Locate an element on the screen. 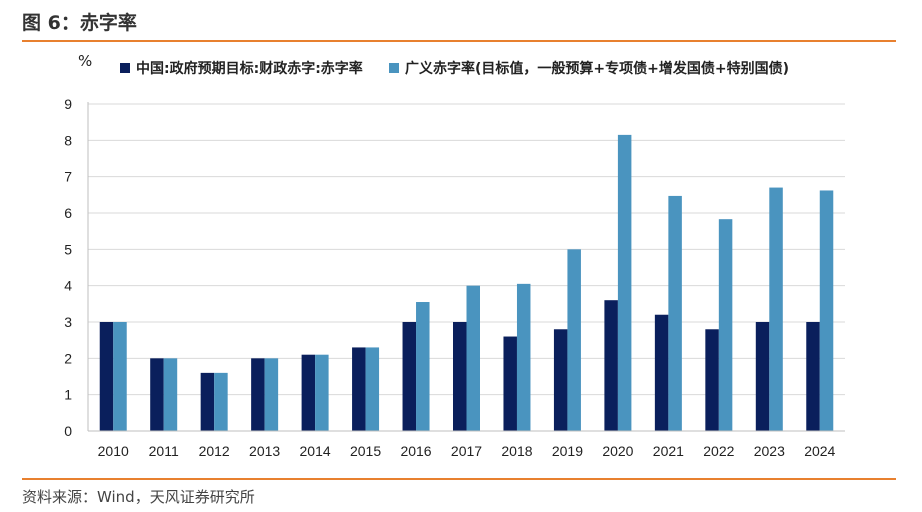  y-tick-label: 0 is located at coordinates (68, 431).